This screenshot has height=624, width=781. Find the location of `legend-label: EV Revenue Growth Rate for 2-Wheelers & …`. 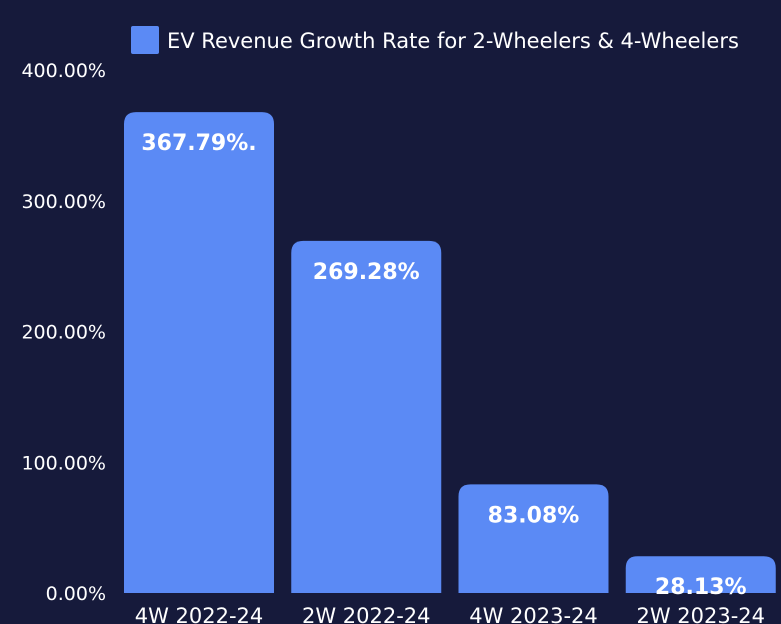

legend-label: EV Revenue Growth Rate for 2-Wheelers & … is located at coordinates (453, 41).